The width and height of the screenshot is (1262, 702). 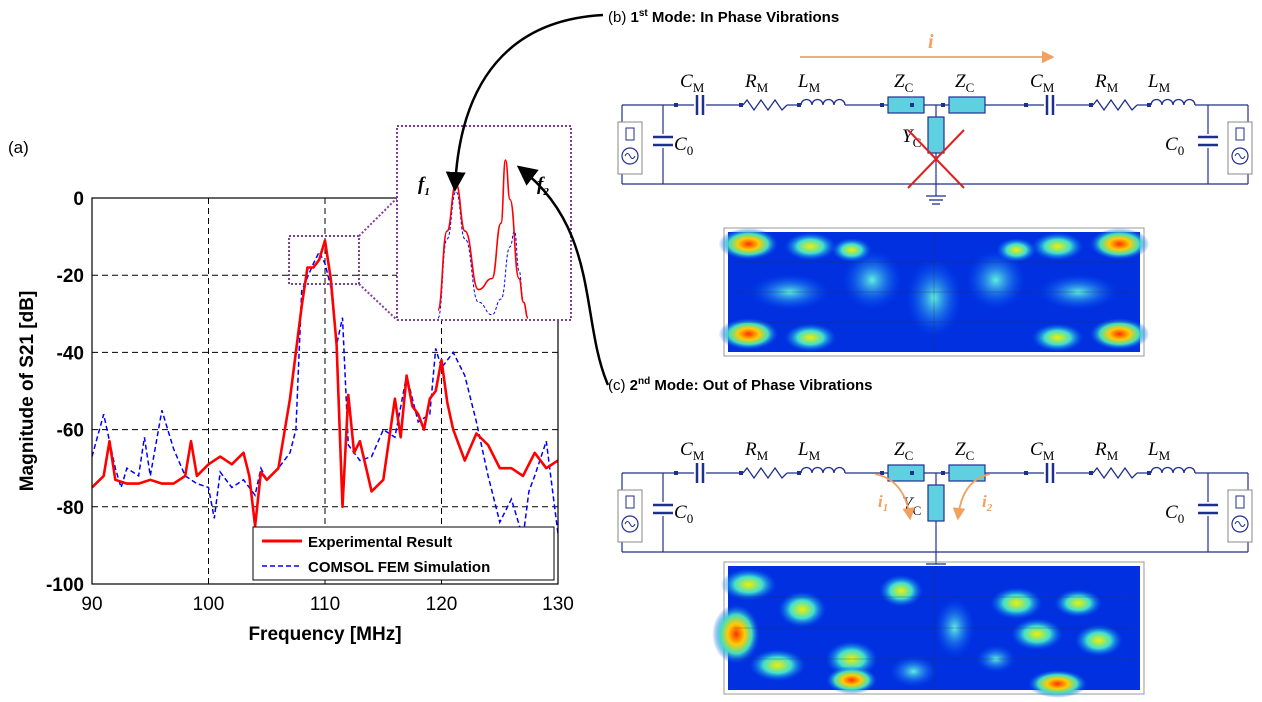 I want to click on mode2-shape-image, so click(x=928, y=629).